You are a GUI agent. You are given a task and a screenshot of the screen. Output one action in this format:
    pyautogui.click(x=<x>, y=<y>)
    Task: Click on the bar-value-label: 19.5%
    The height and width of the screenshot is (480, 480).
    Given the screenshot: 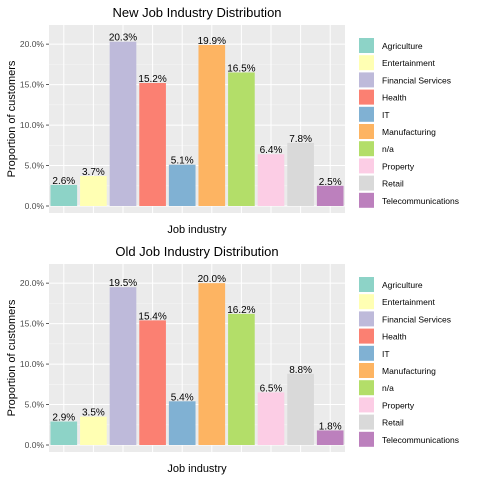 What is the action you would take?
    pyautogui.click(x=123, y=283)
    